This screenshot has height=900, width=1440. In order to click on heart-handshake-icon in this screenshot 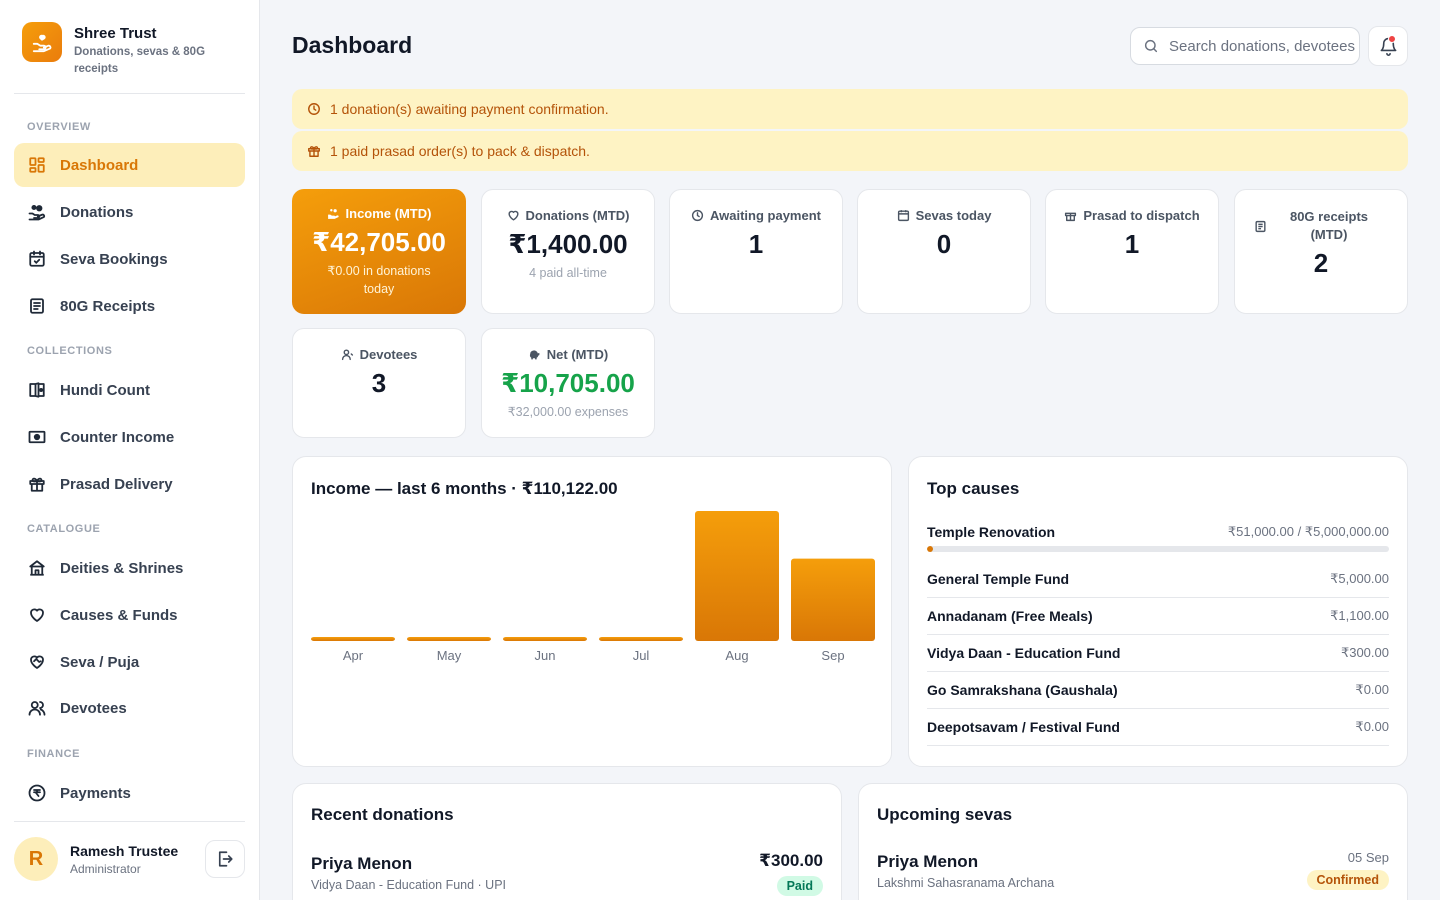, I will do `click(37, 662)`.